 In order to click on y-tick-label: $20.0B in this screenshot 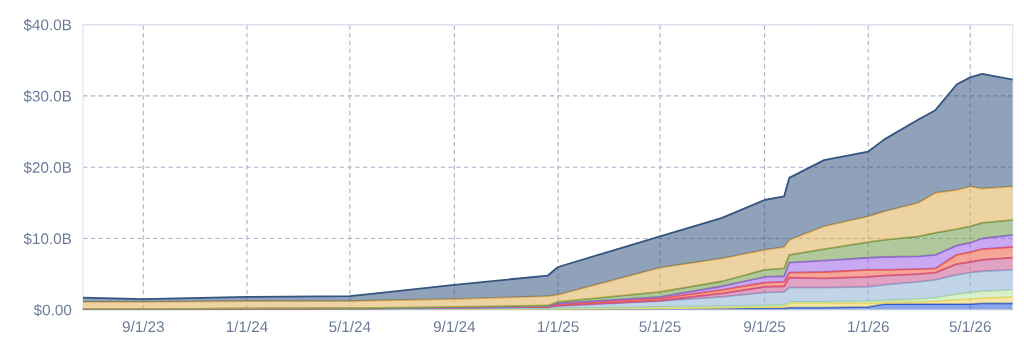, I will do `click(47, 167)`.